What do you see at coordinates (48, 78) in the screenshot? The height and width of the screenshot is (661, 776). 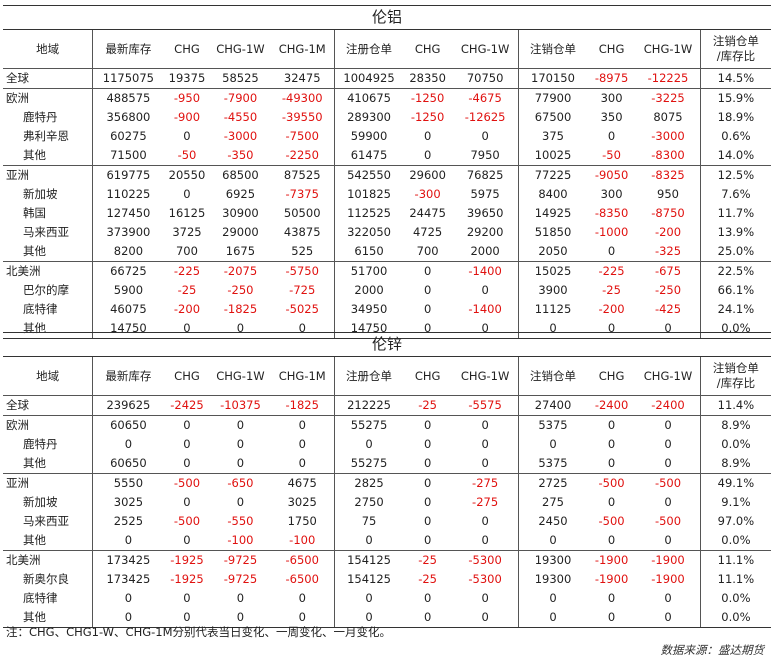 I see `region-name: 全球` at bounding box center [48, 78].